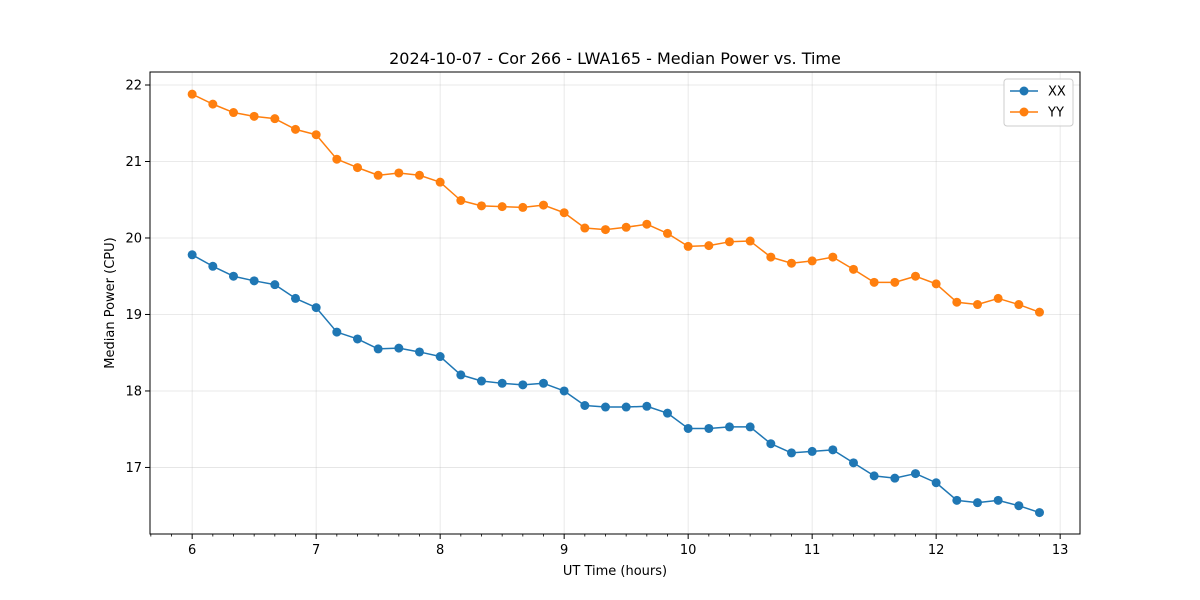 This screenshot has height=600, width=1200. I want to click on x-tick-label: 12, so click(936, 550).